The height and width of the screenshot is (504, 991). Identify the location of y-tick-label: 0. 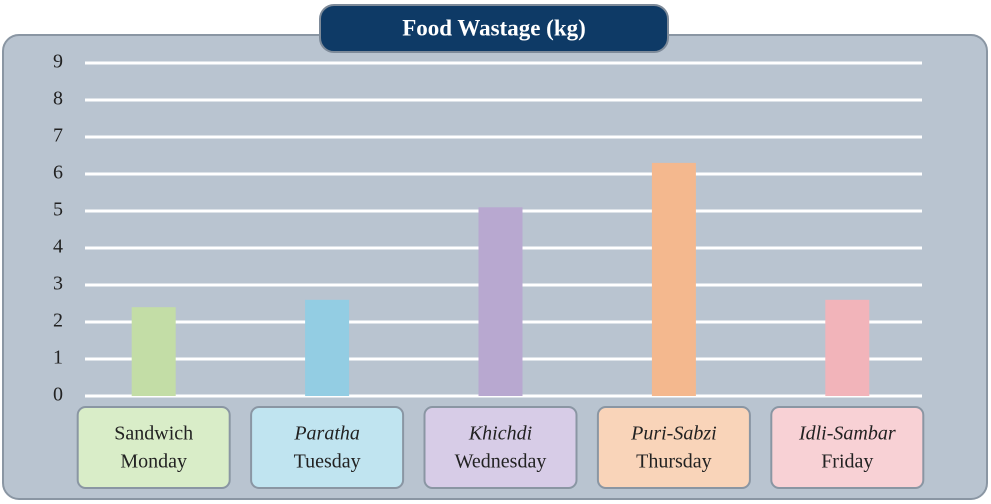
(58, 395).